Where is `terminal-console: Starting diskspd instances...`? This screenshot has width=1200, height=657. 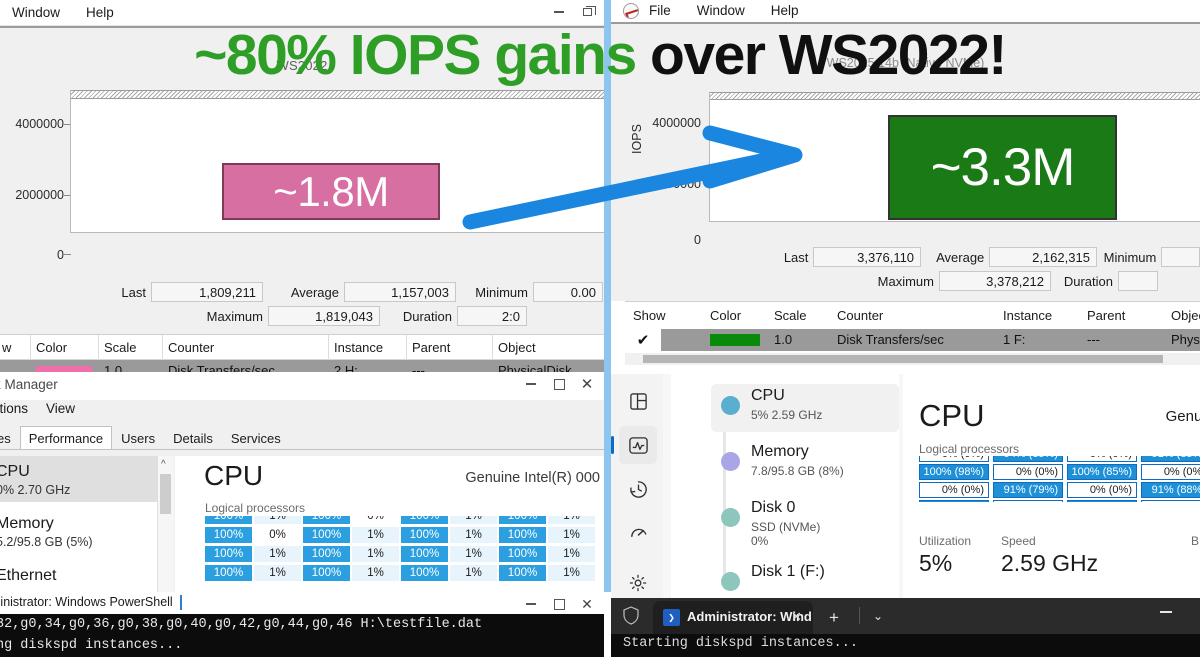
terminal-console: Starting diskspd instances... is located at coordinates (905, 645).